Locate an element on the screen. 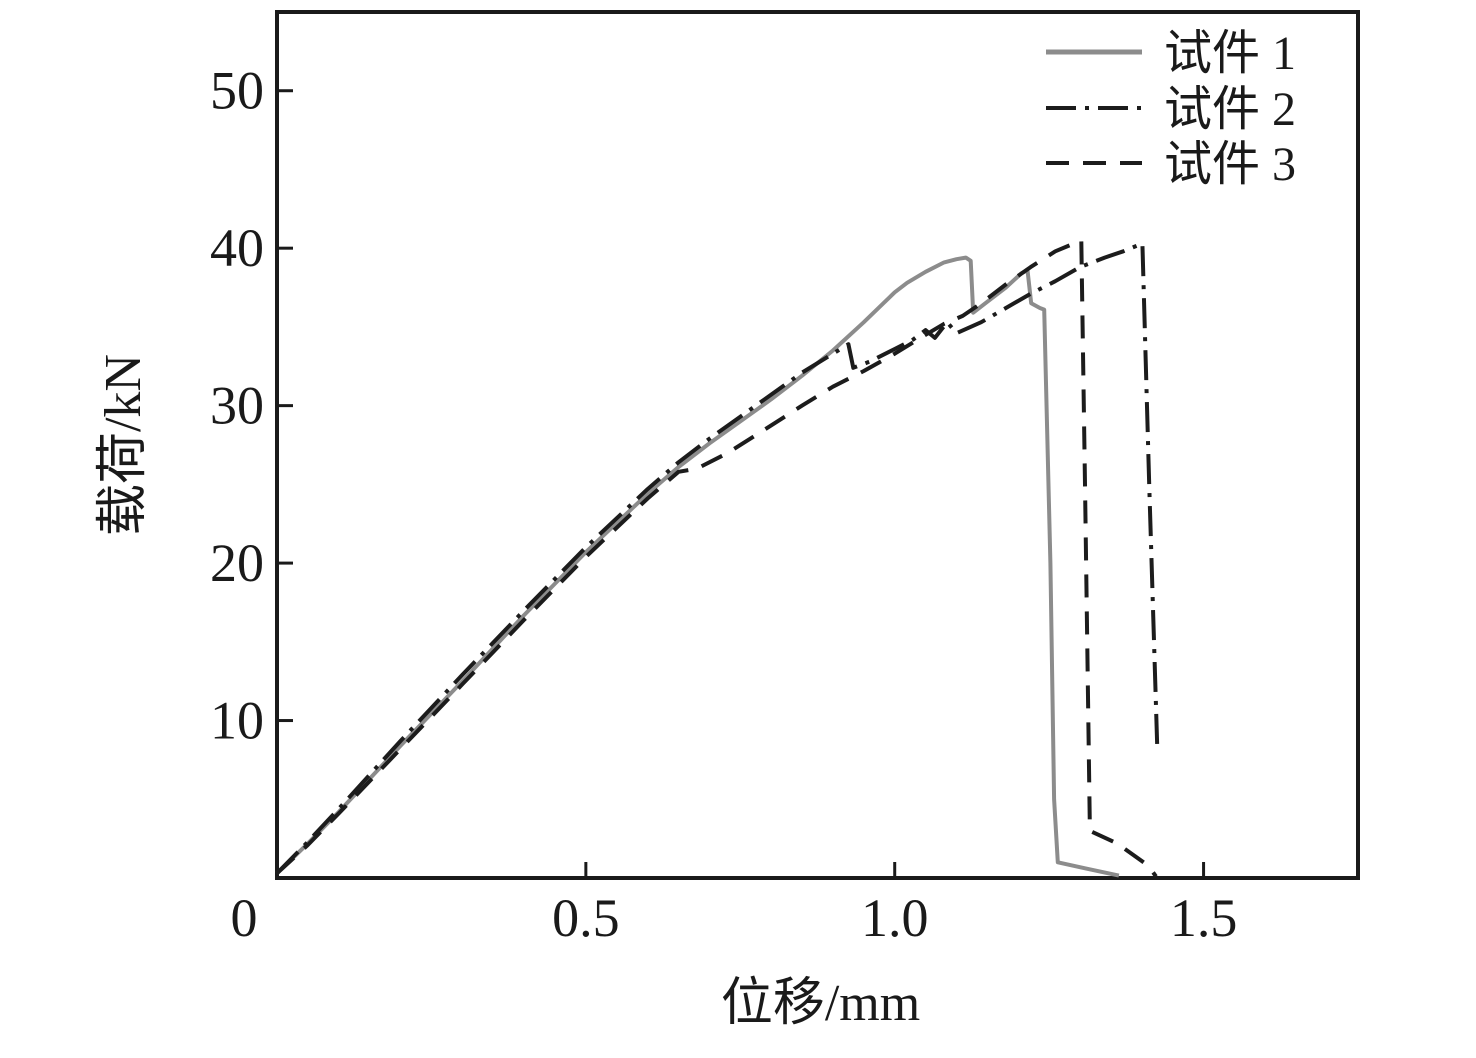  x-tick-label: 1.5 is located at coordinates (1204, 918).